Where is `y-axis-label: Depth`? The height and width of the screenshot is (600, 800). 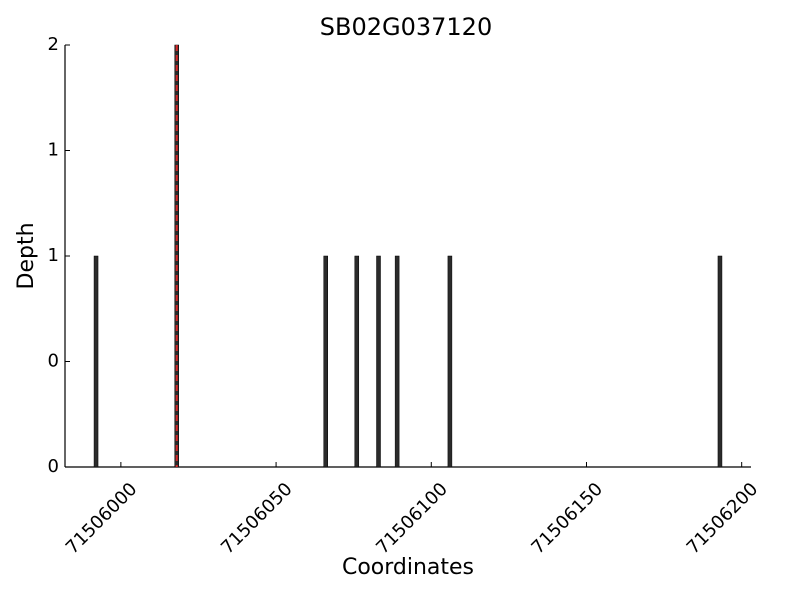
y-axis-label: Depth is located at coordinates (26, 255).